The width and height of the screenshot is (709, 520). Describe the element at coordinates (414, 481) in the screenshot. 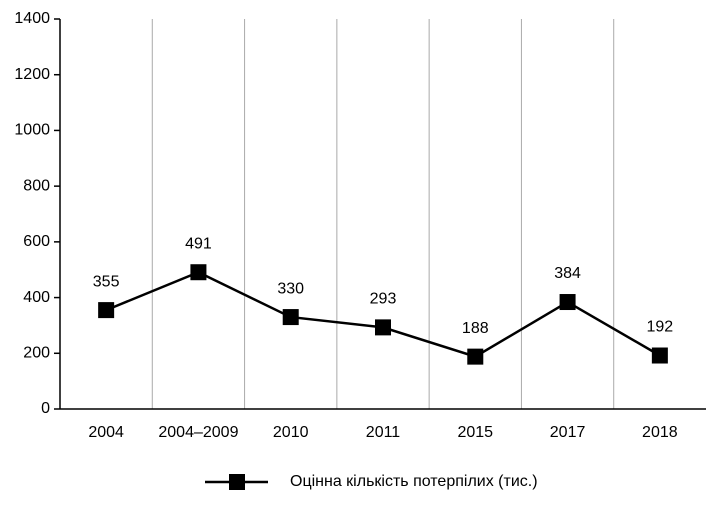

I see `legend-label: Оцінна кількість потерпілих (тис.)` at that location.